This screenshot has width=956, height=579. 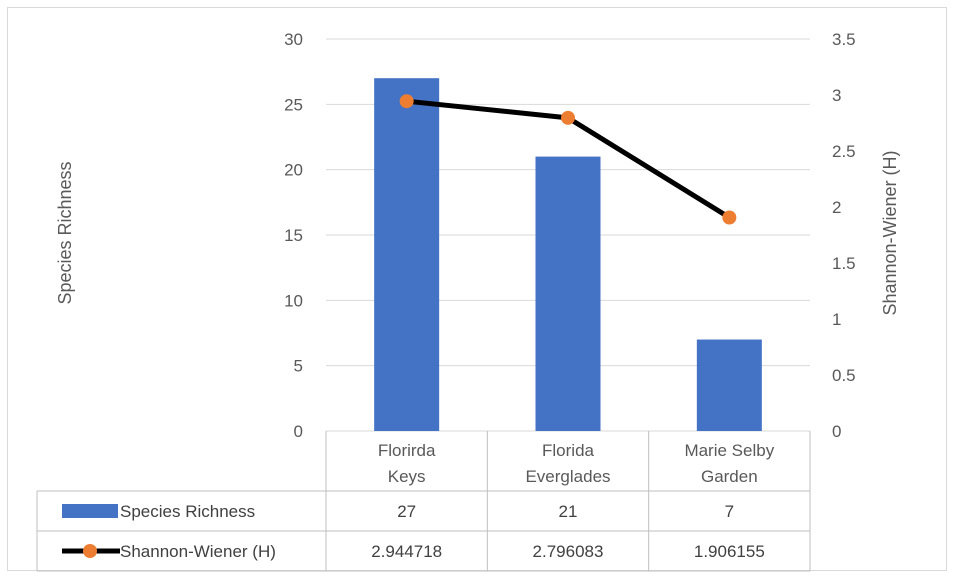 What do you see at coordinates (90, 551) in the screenshot?
I see `legend-key-shannon-wiener-marker` at bounding box center [90, 551].